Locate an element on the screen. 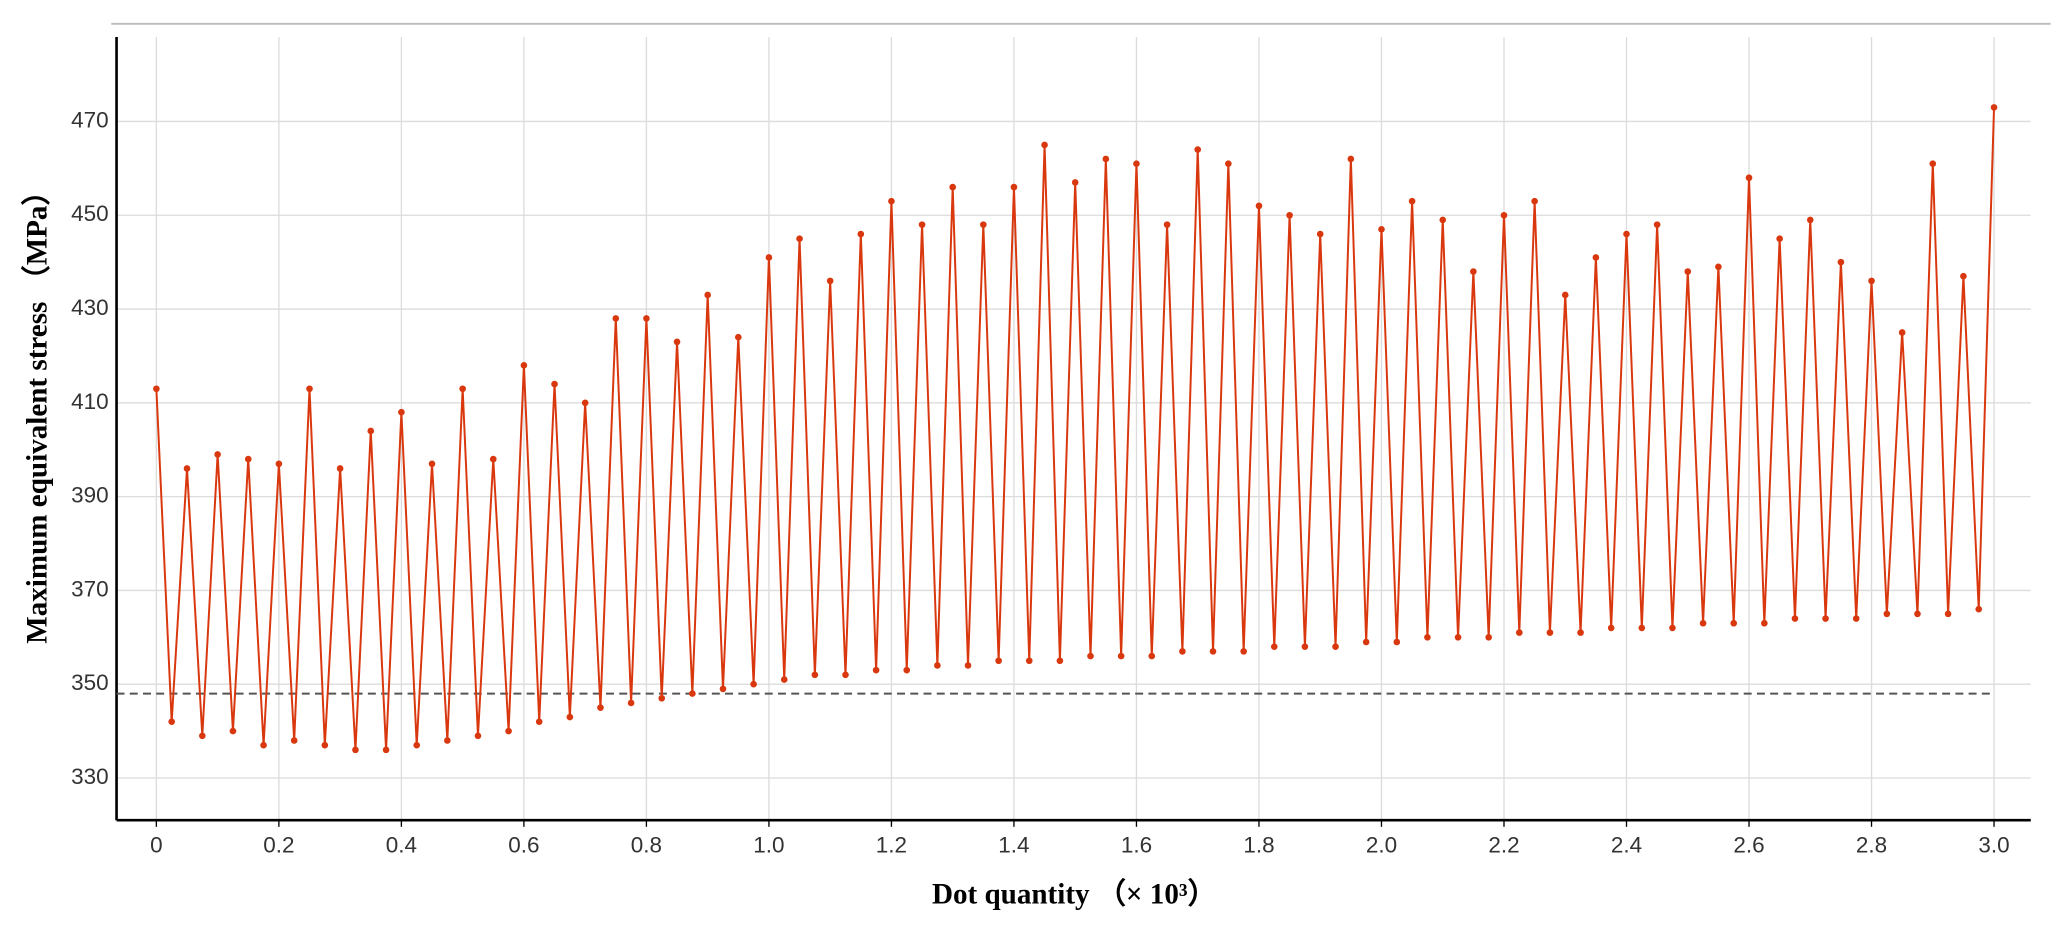 Image resolution: width=2064 pixels, height=930 pixels. y-tick-label: 330 is located at coordinates (90, 776).